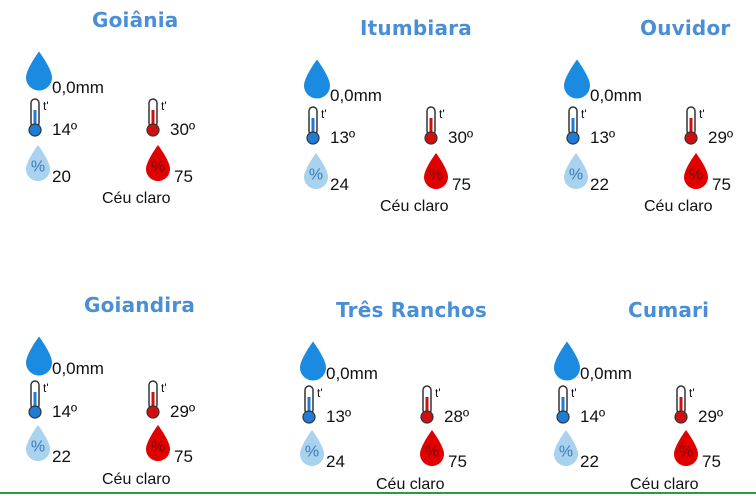 The width and height of the screenshot is (756, 496). I want to click on city-name: Itumbiara, so click(416, 28).